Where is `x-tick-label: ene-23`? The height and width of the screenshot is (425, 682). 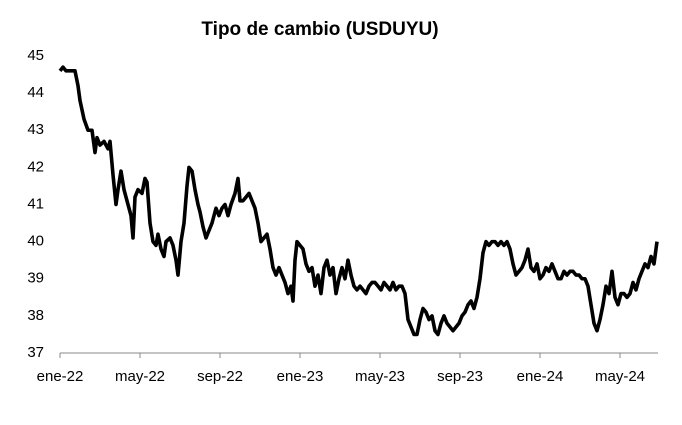
x-tick-label: ene-23 is located at coordinates (300, 376).